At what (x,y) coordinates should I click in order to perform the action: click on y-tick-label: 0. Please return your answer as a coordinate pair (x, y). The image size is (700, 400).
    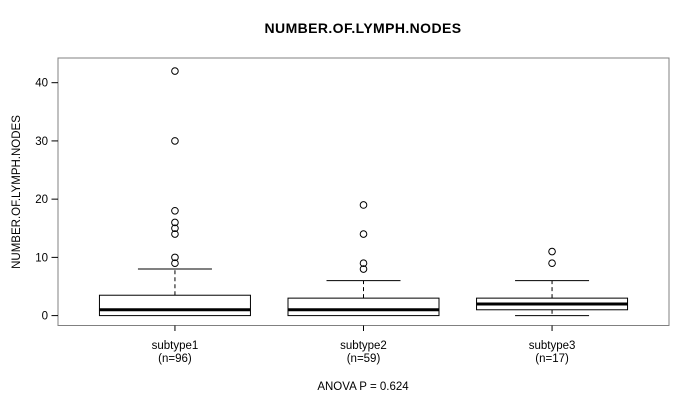
    Looking at the image, I should click on (45, 317).